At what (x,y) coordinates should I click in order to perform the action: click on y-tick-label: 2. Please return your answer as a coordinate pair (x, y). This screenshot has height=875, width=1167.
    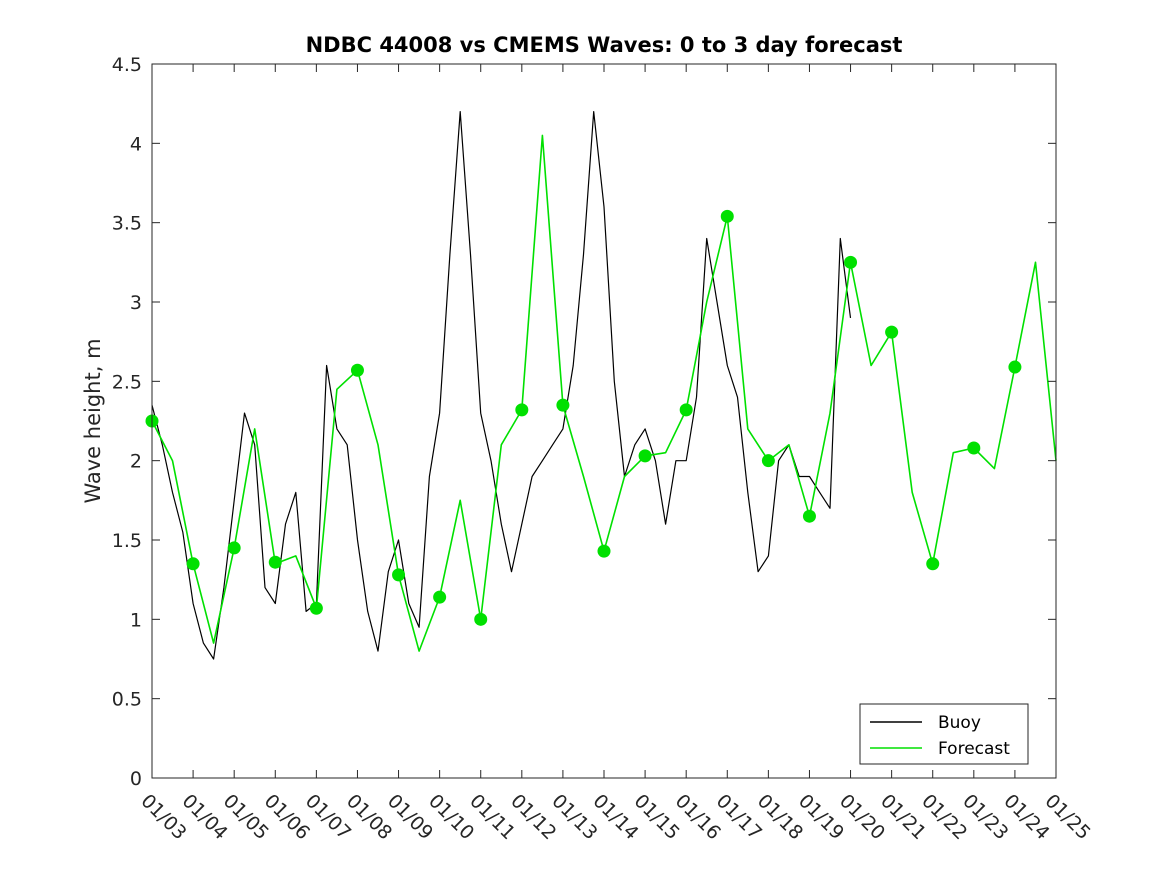
    Looking at the image, I should click on (136, 462).